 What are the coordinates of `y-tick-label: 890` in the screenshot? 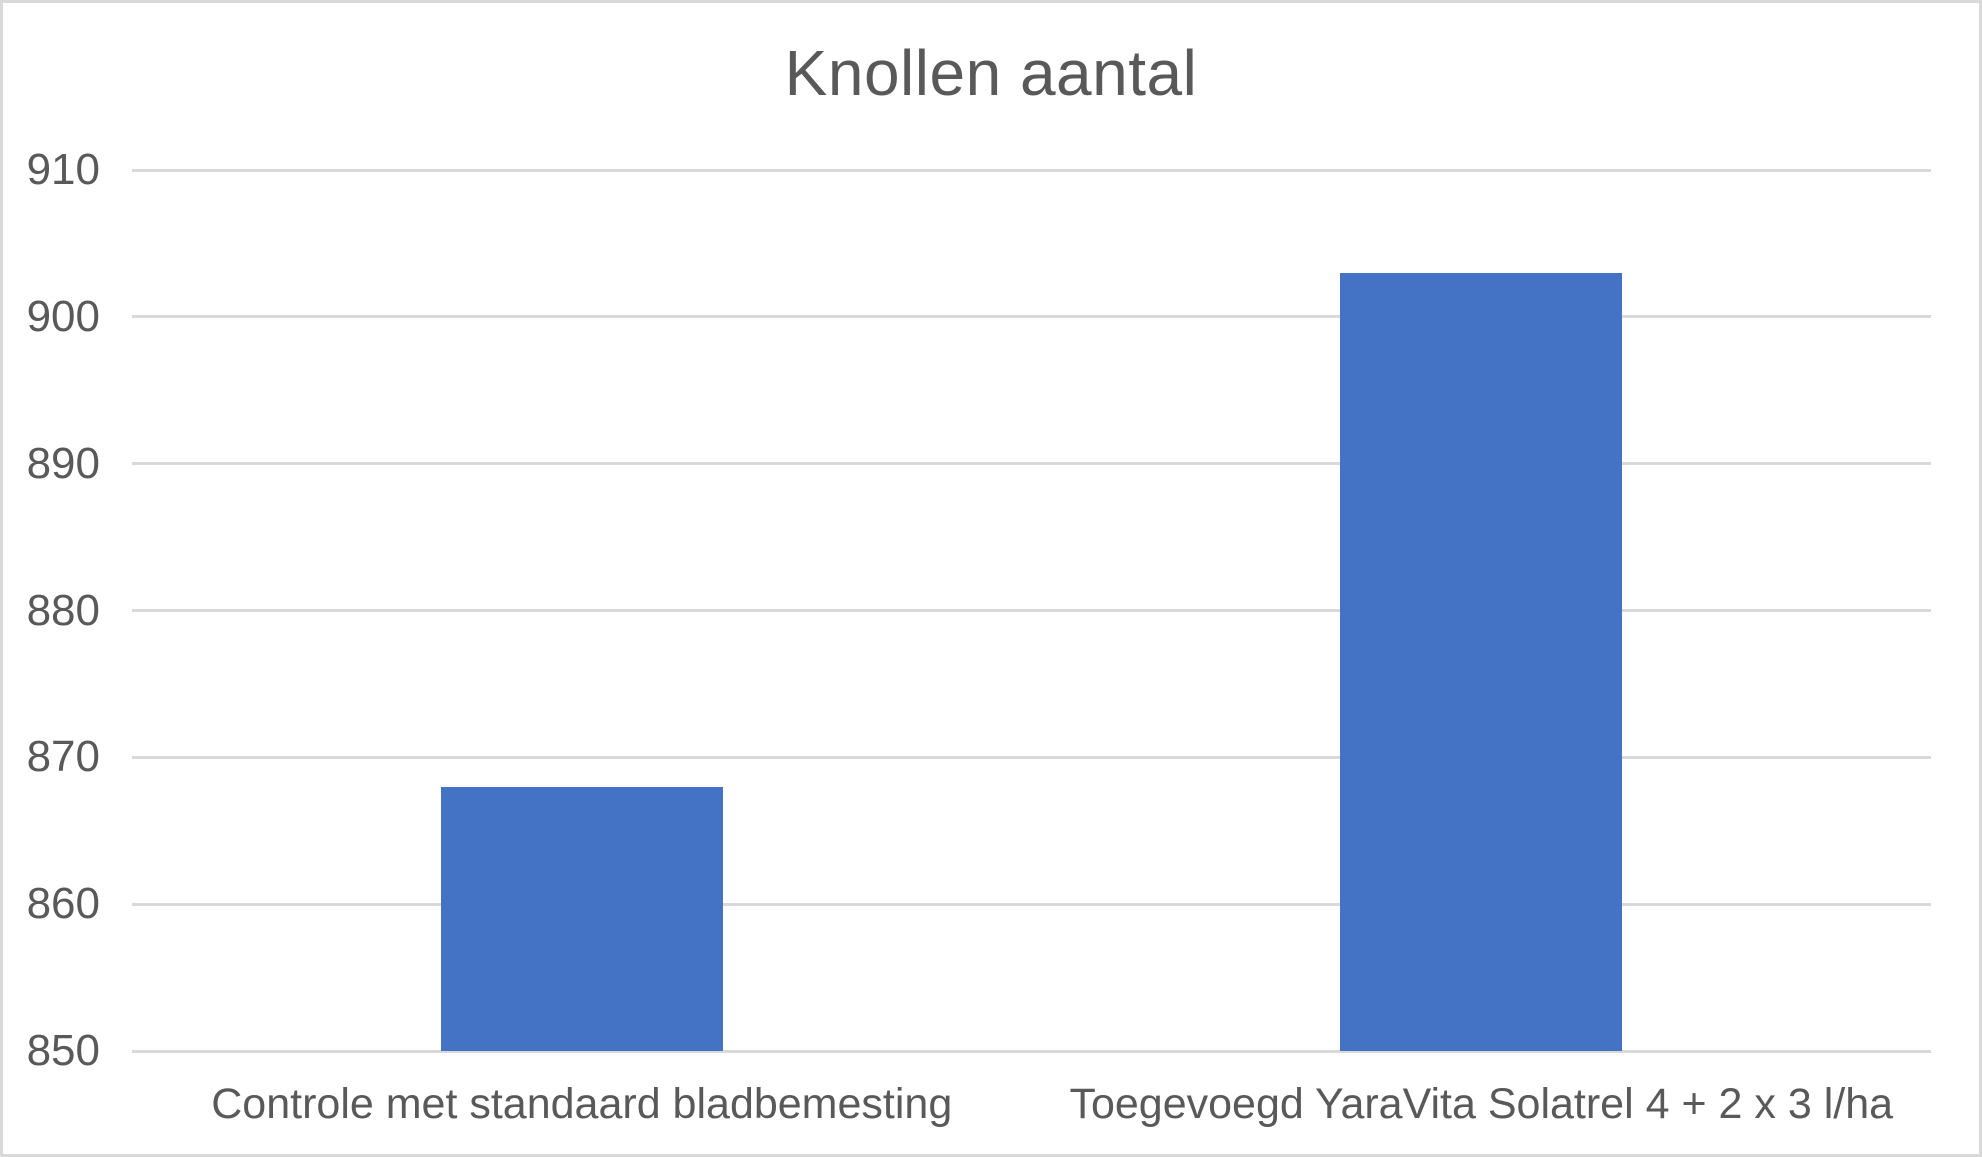 It's located at (63, 463).